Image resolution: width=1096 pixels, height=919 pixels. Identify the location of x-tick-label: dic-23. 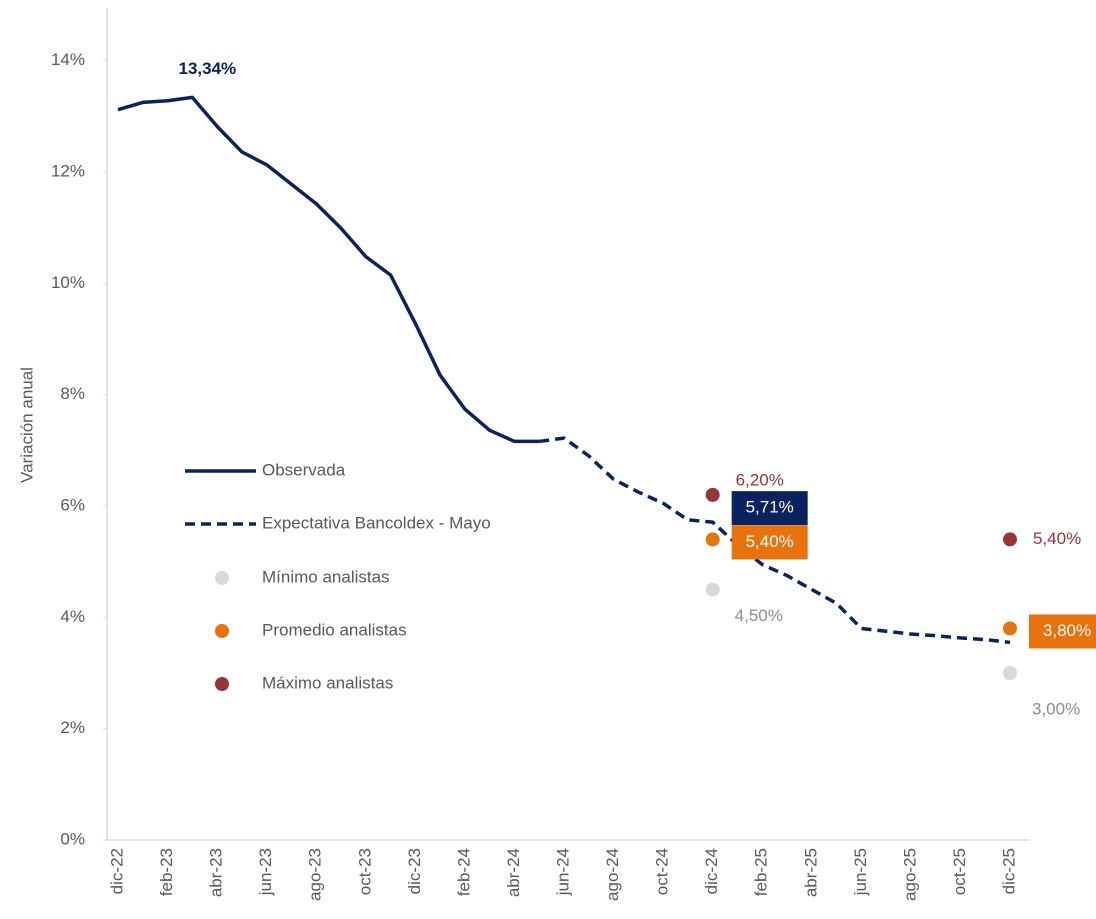
(414, 871).